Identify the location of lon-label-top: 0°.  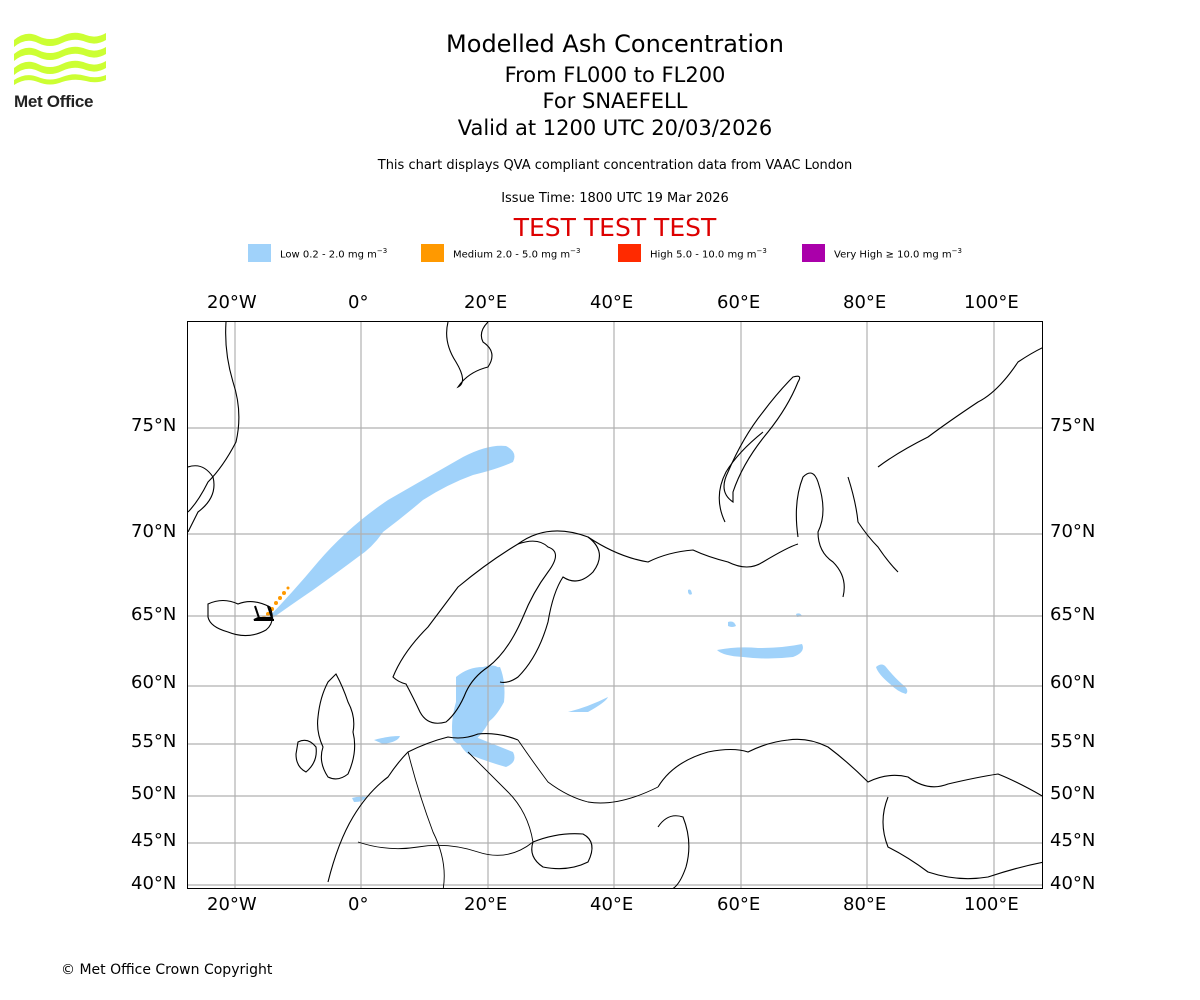
(358, 302).